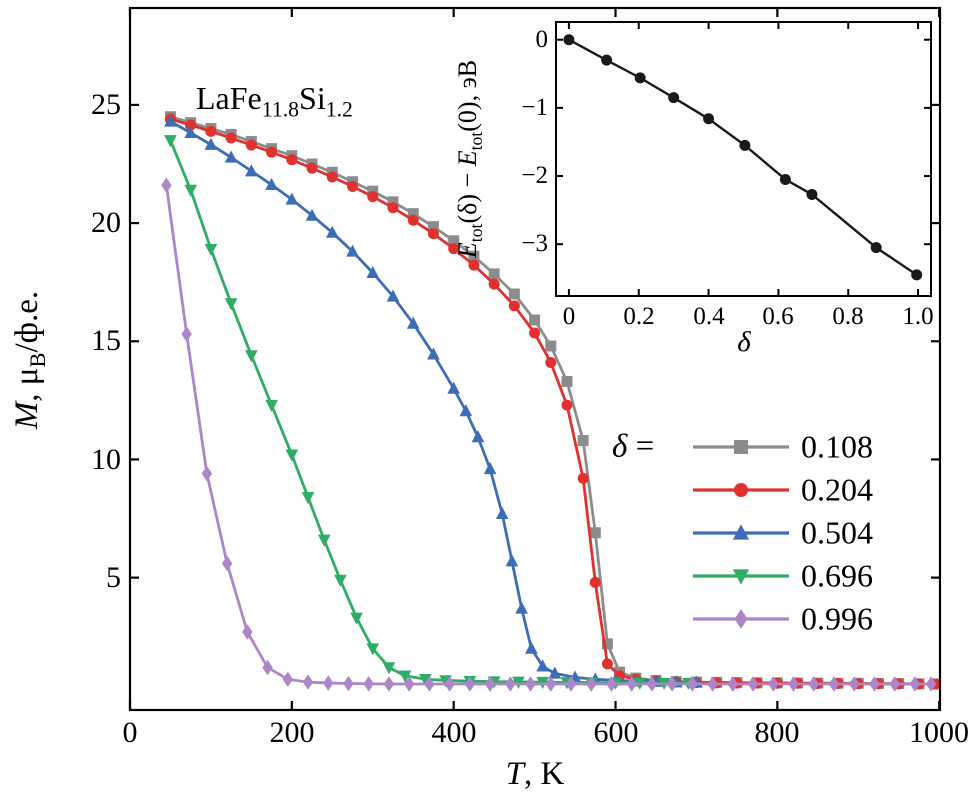  I want to click on inset-x-tick-label: 0, so click(569, 316).